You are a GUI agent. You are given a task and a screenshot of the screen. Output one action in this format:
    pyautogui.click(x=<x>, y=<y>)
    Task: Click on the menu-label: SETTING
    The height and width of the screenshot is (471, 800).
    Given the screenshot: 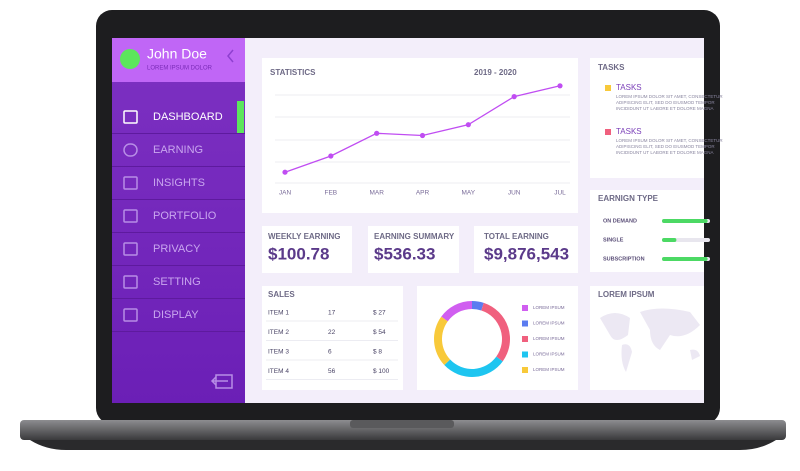 What is the action you would take?
    pyautogui.click(x=177, y=282)
    